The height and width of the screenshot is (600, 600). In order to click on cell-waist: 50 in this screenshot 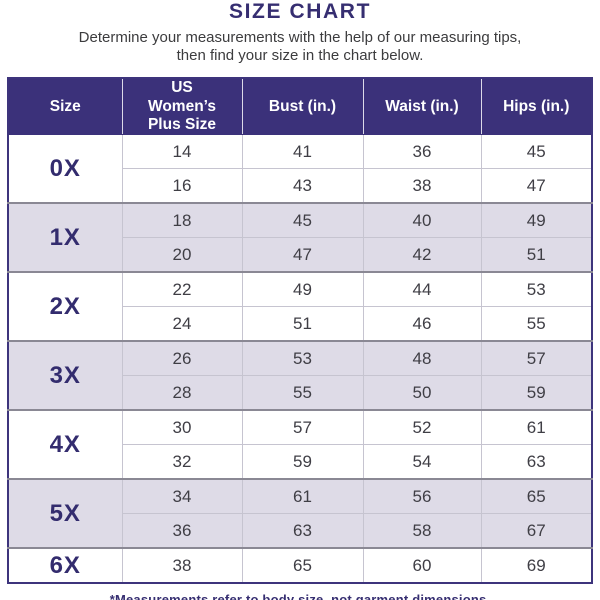, I will do `click(422, 393)`.